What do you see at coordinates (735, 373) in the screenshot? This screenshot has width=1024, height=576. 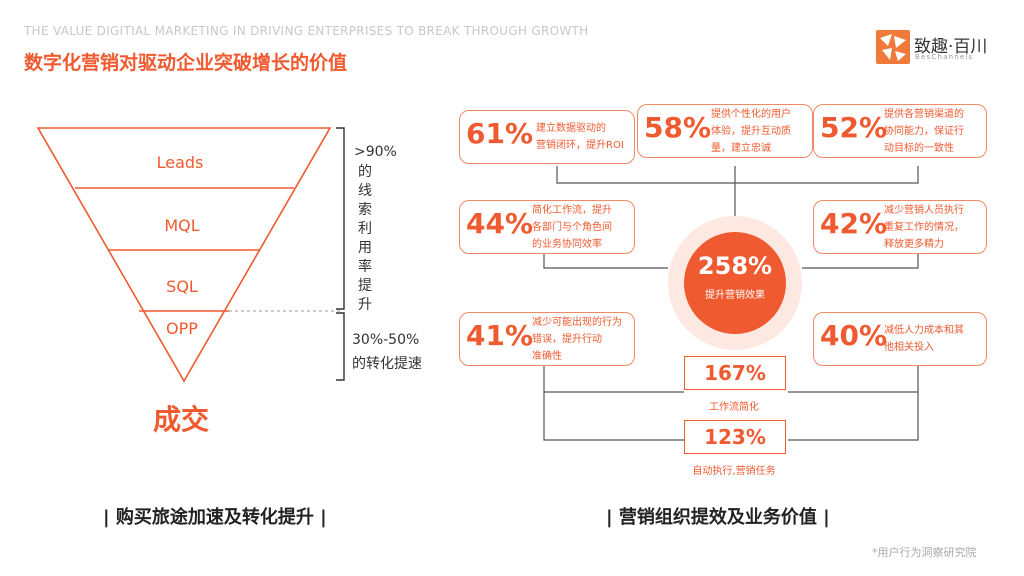 I see `workflow-value: 167%` at bounding box center [735, 373].